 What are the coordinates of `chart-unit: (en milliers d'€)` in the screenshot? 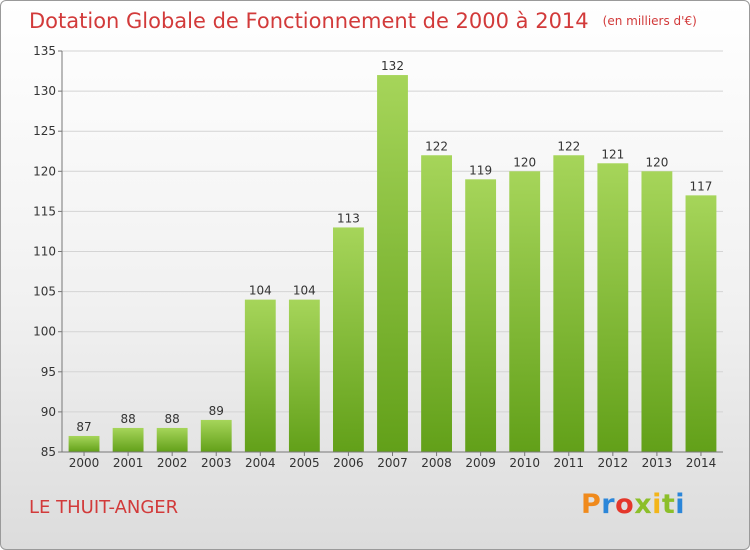 It's located at (649, 21).